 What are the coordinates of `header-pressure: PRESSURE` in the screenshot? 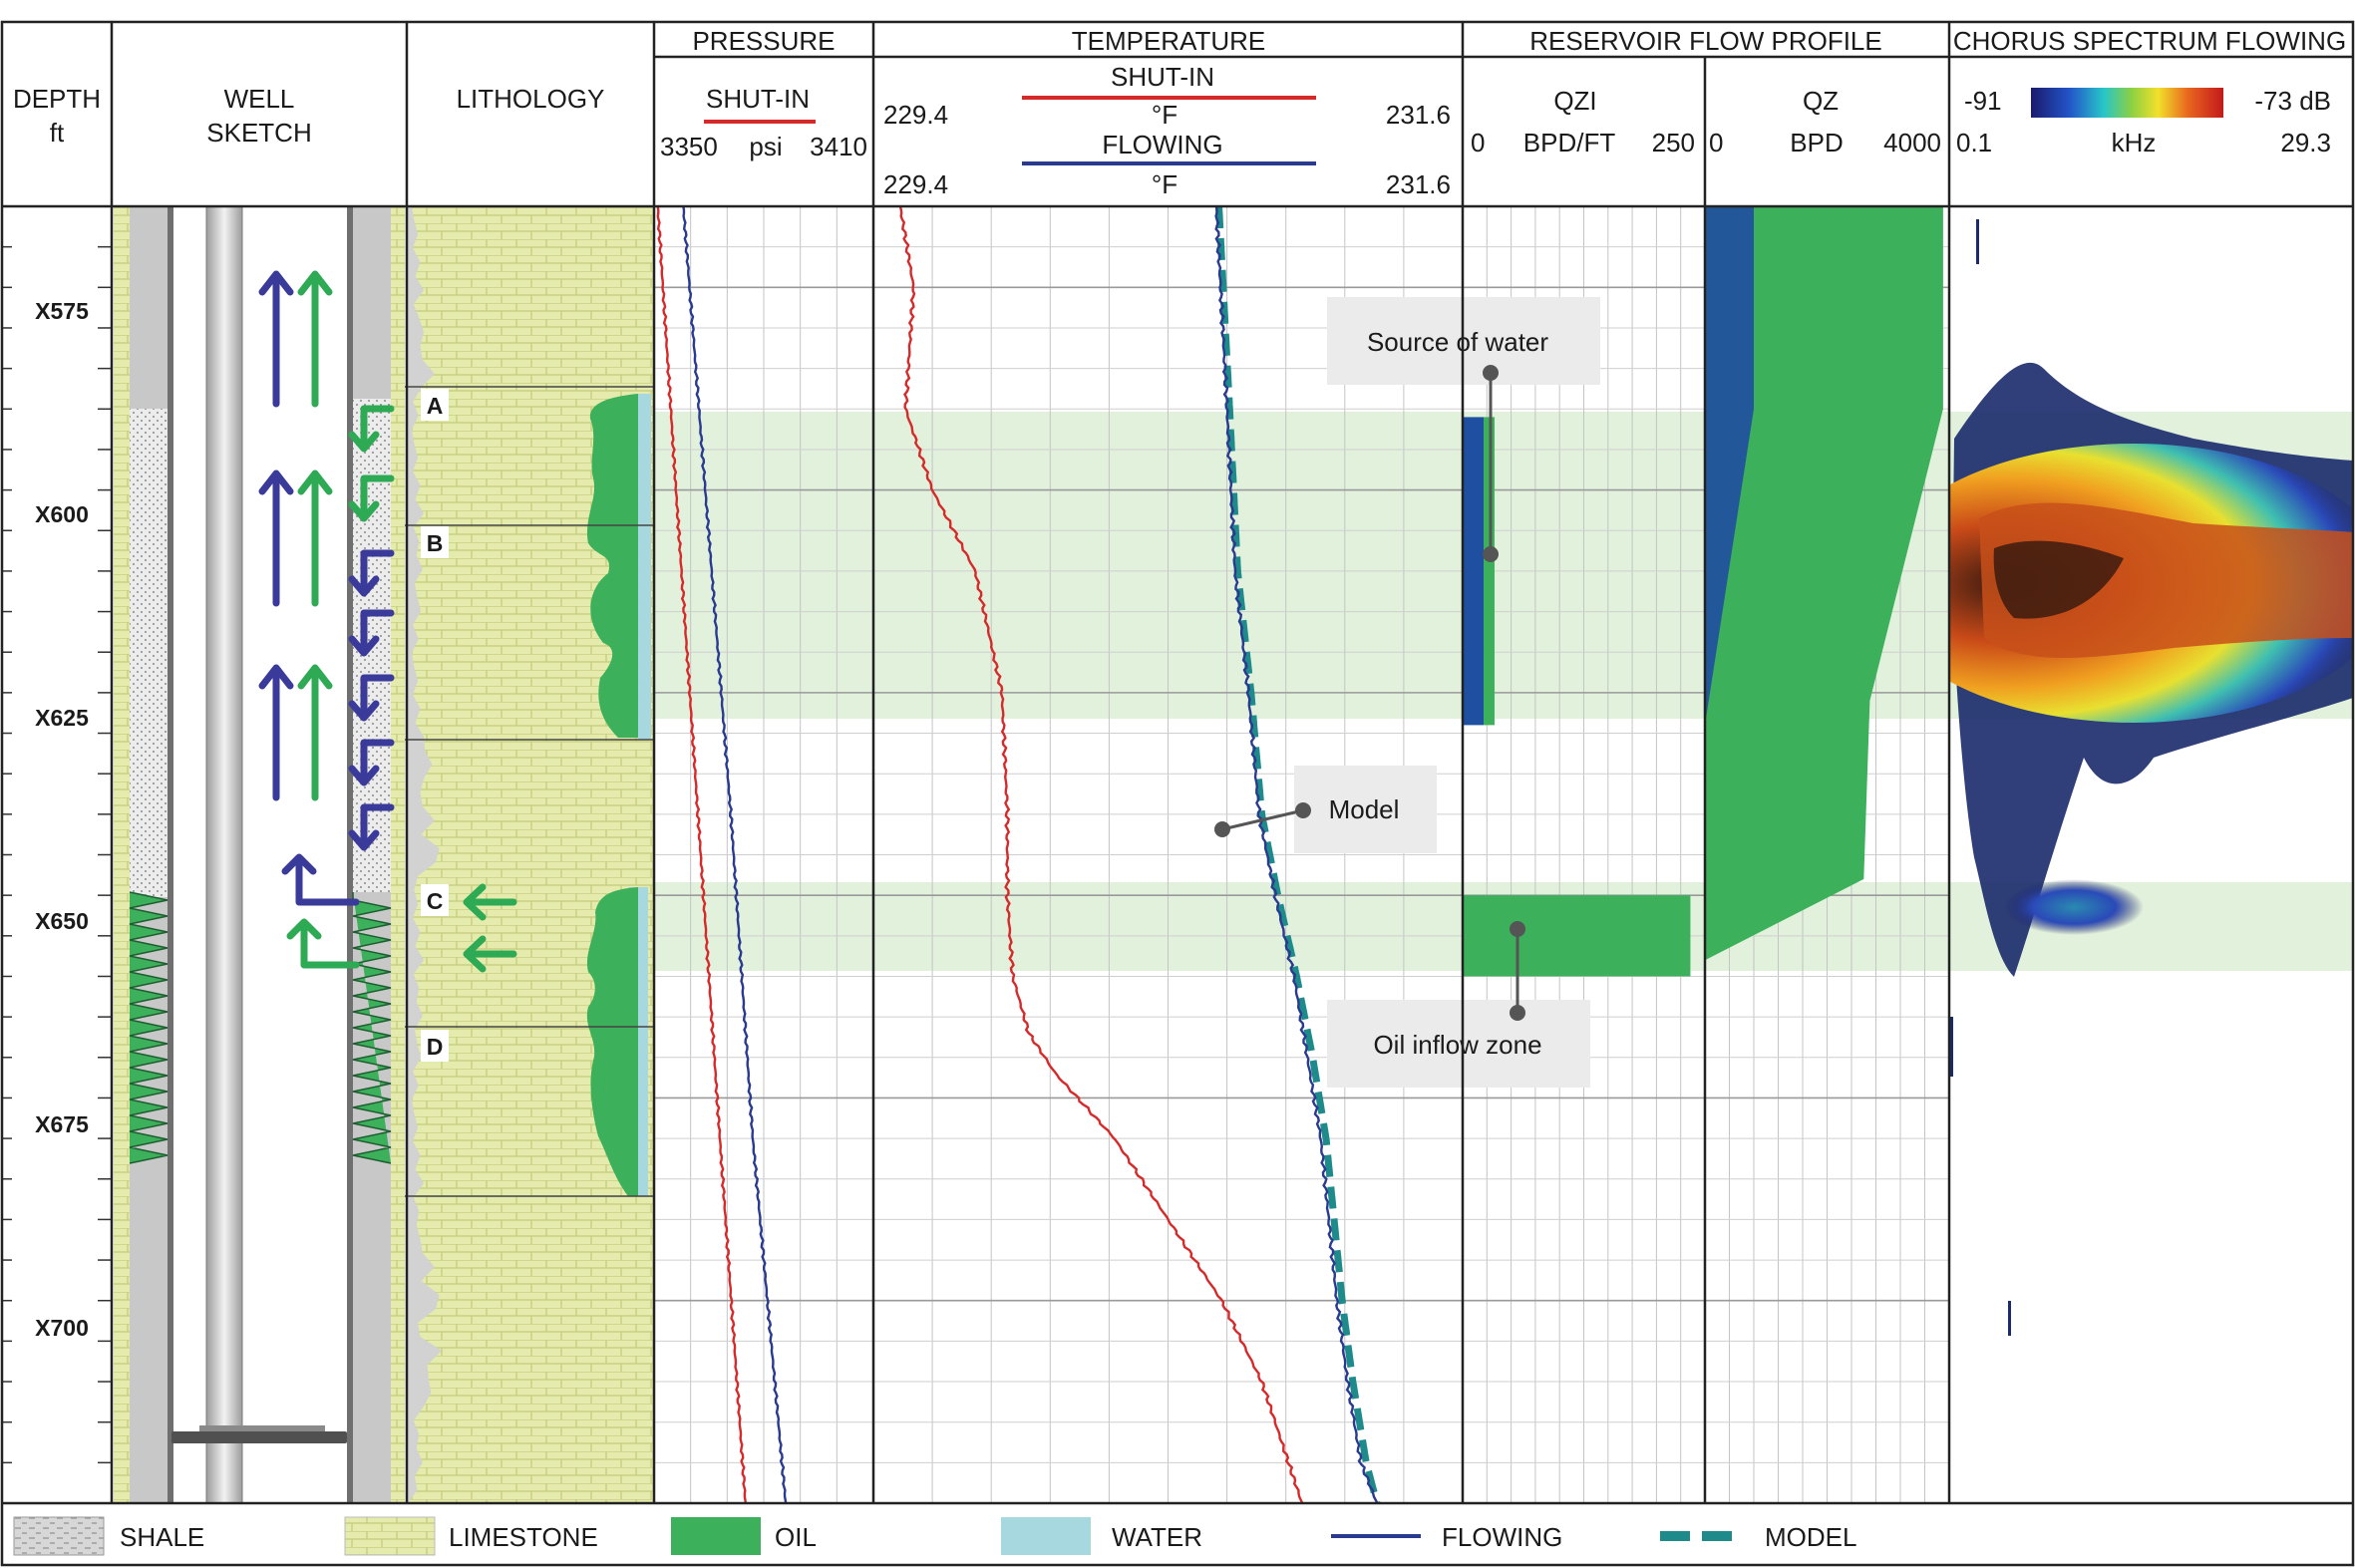 It's located at (763, 41).